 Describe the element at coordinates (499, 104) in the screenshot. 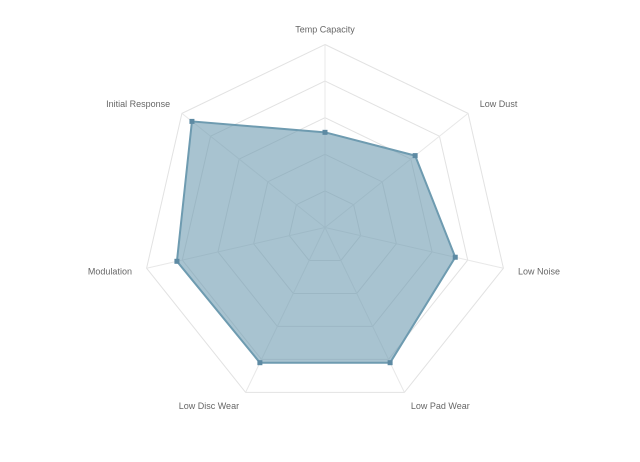

I see `axis-label: Low Dust` at that location.